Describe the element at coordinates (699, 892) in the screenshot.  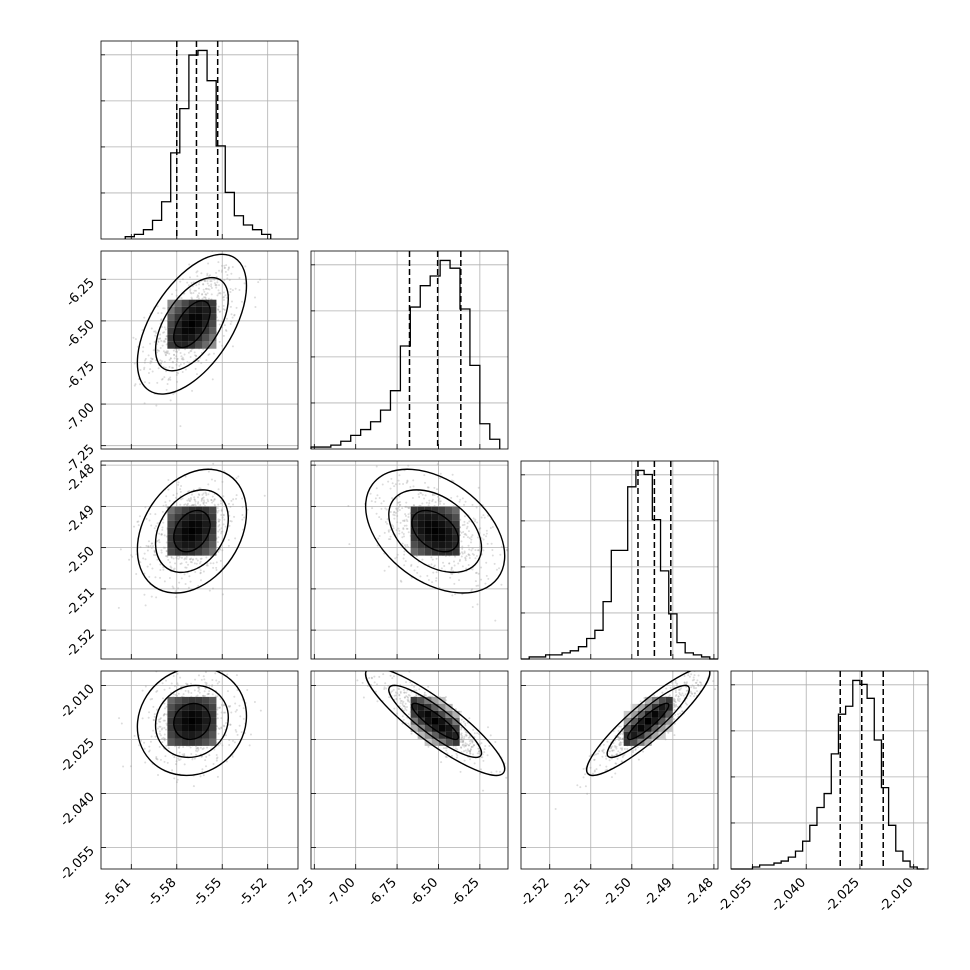
I see `x-tick-label: -2.48` at that location.